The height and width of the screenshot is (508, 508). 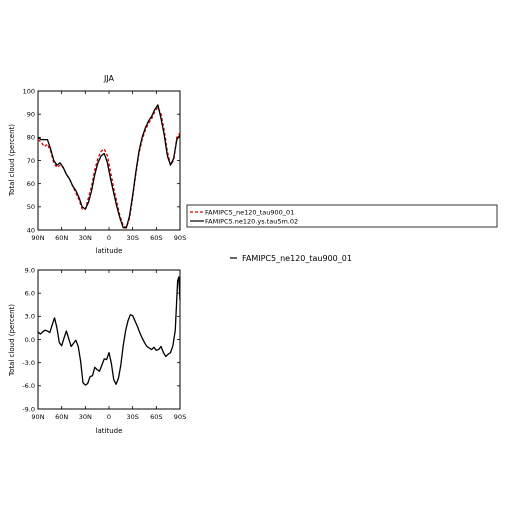 I want to click on bottom-chart-legend: FAMIPC5_ne120_tau900_01, so click(x=291, y=258).